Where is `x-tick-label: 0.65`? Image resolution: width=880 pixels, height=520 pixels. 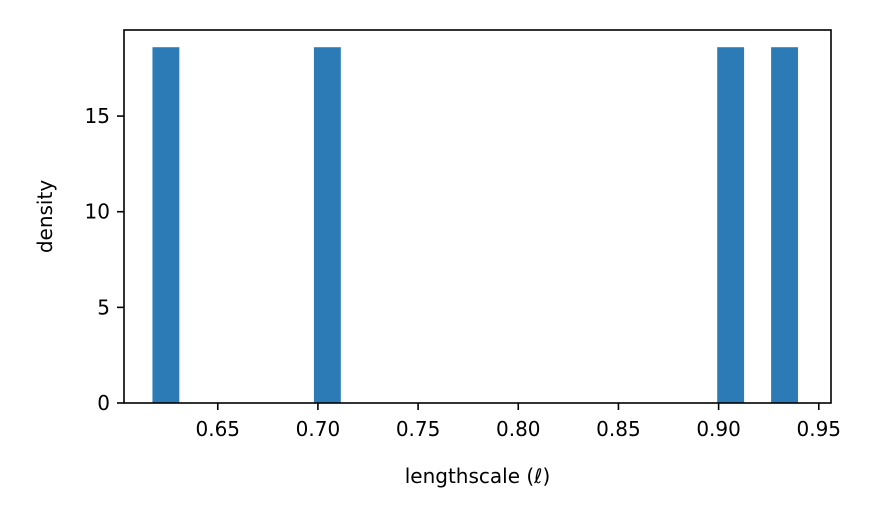
x-tick-label: 0.65 is located at coordinates (217, 429).